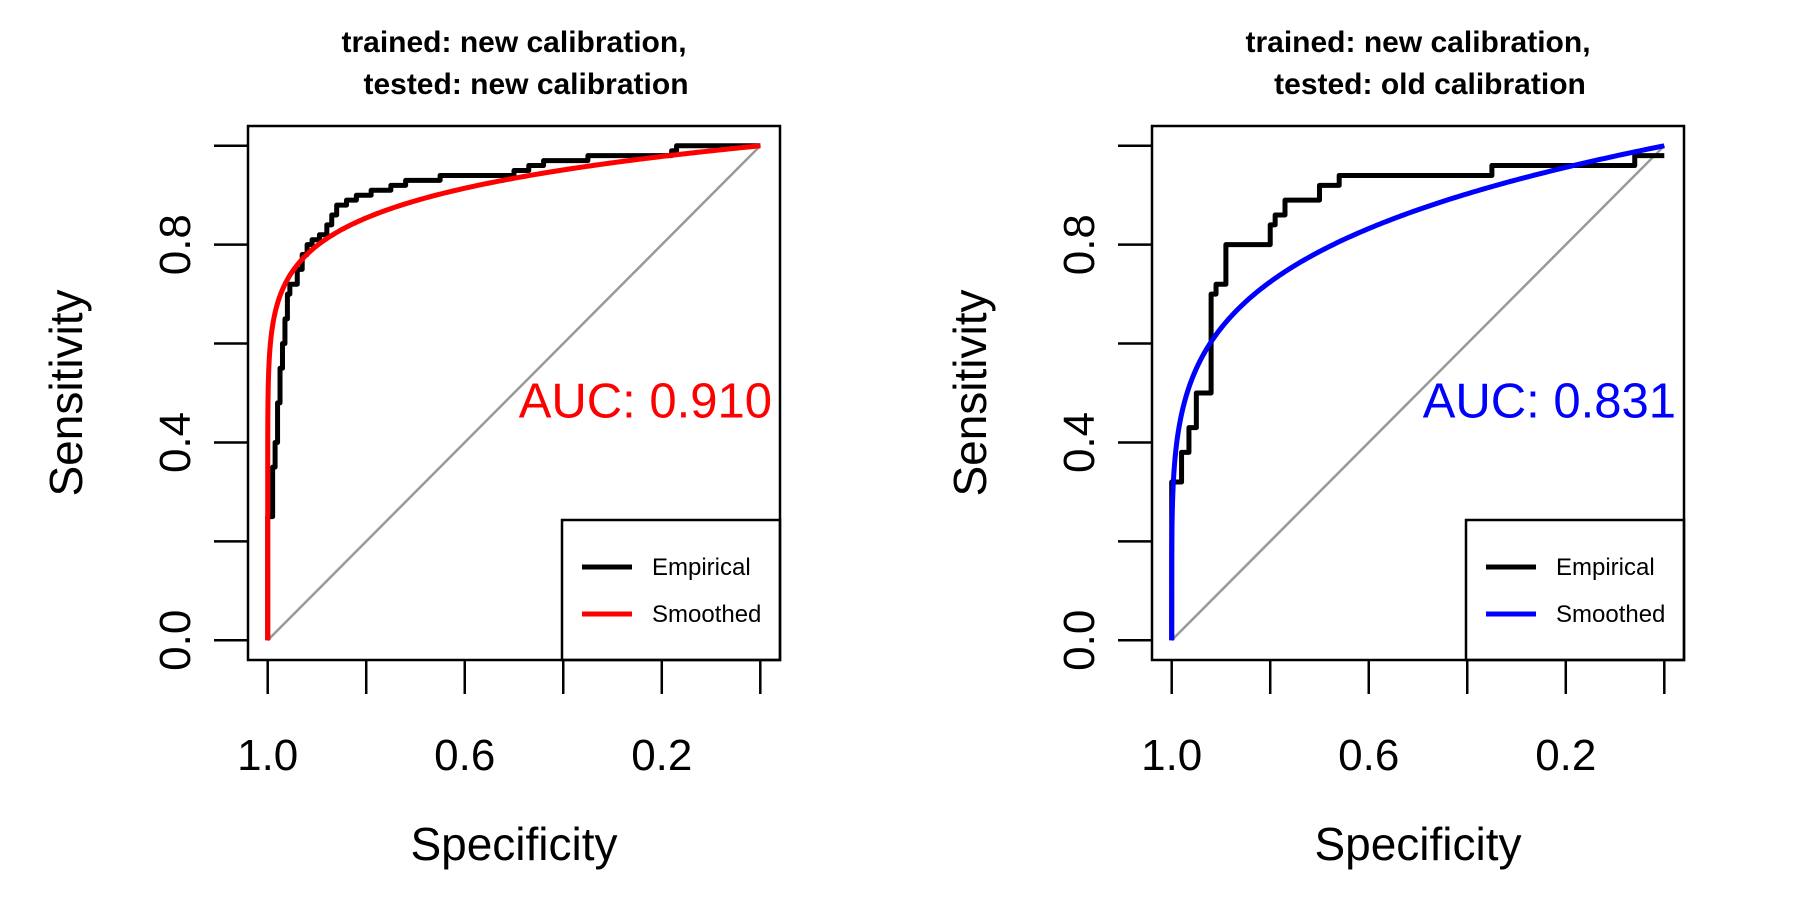 The height and width of the screenshot is (900, 1800). What do you see at coordinates (525, 84) in the screenshot?
I see `chart-title-line2: tested: new calibration` at bounding box center [525, 84].